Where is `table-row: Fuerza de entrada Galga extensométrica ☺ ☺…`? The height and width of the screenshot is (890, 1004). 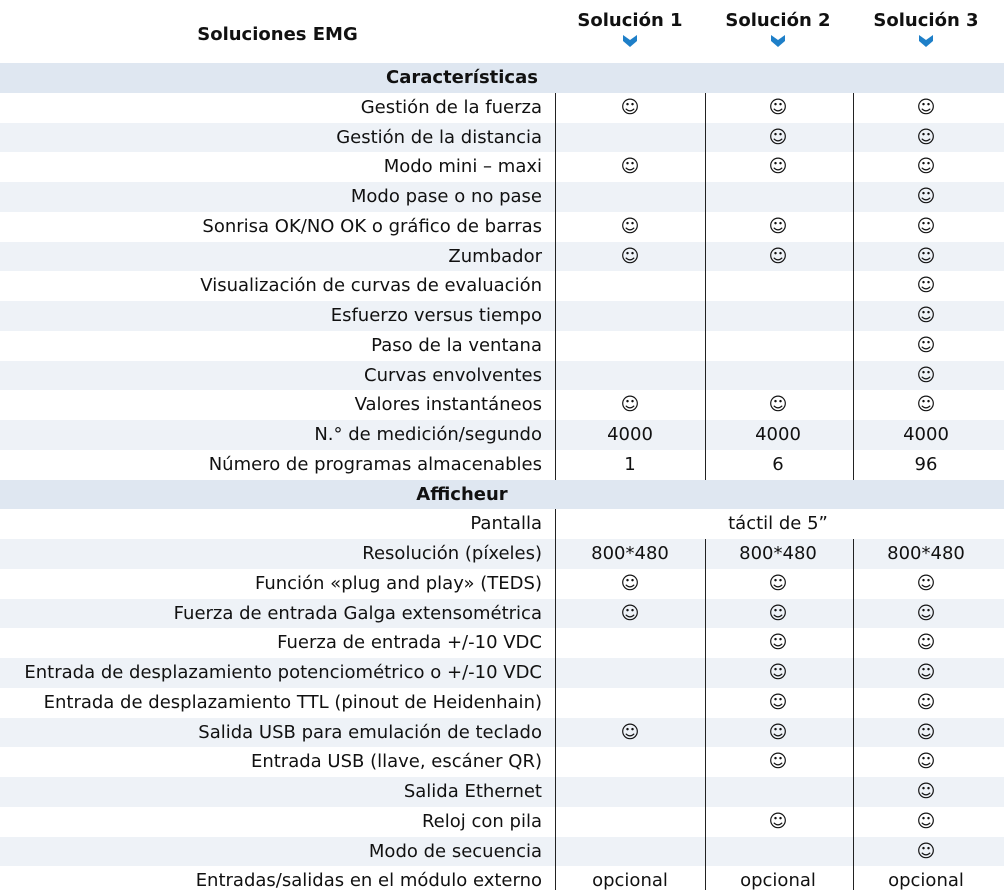 table-row: Fuerza de entrada Galga extensométrica ☺ ☺… is located at coordinates (502, 613).